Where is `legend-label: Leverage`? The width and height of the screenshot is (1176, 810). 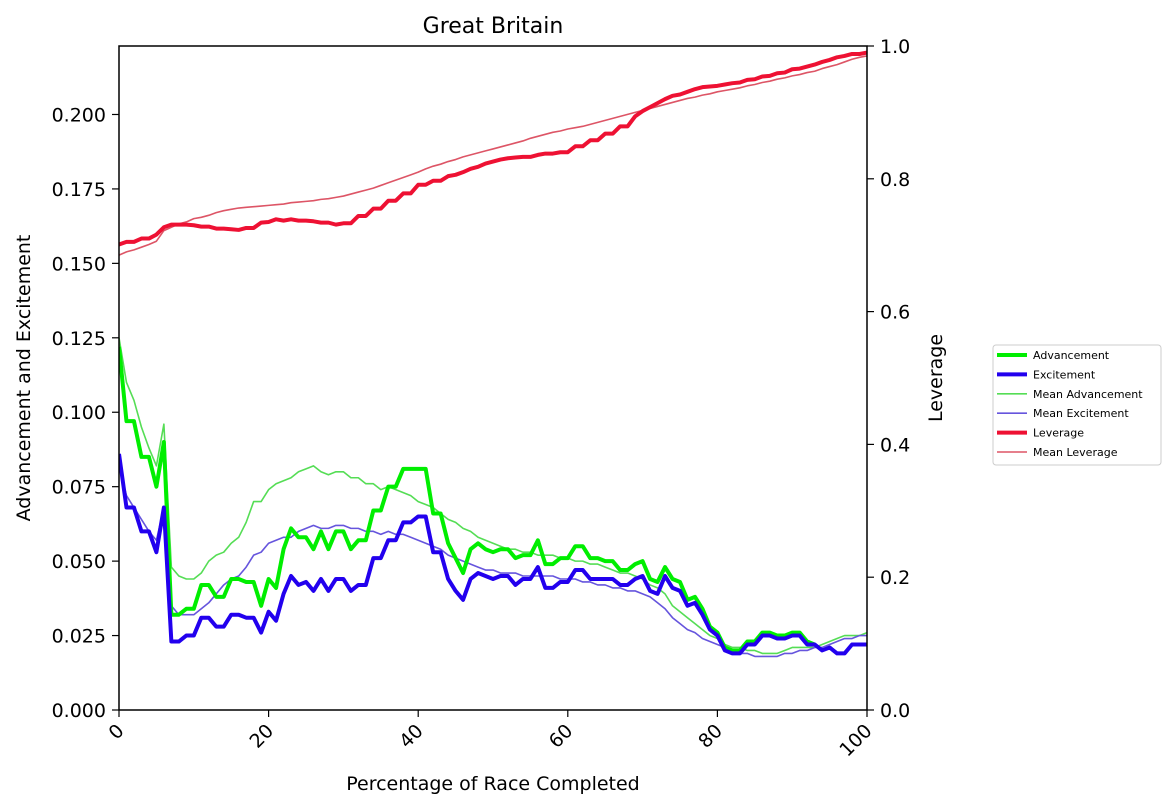 legend-label: Leverage is located at coordinates (1058, 433).